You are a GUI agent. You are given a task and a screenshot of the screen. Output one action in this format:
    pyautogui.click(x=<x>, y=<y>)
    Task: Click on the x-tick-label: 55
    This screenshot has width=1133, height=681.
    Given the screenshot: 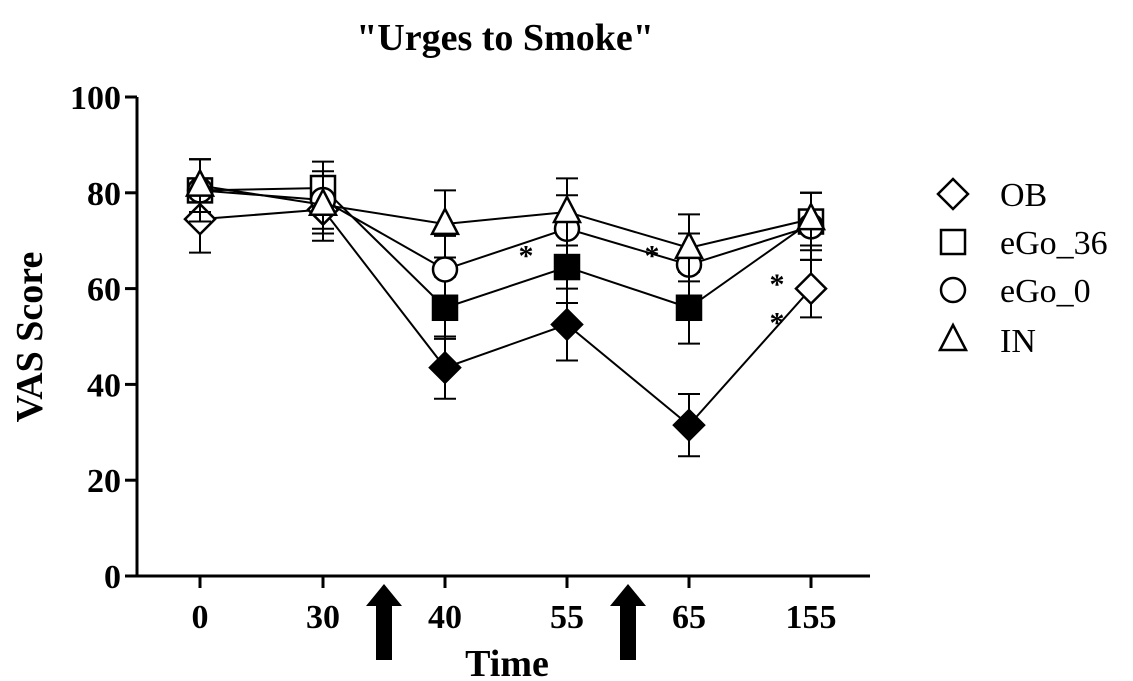 What is the action you would take?
    pyautogui.click(x=567, y=617)
    